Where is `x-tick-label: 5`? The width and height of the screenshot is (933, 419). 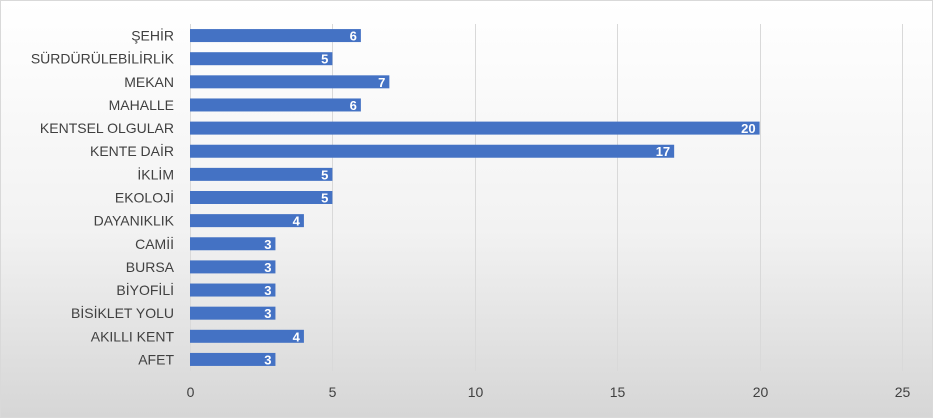
x-tick-label: 5 is located at coordinates (333, 392).